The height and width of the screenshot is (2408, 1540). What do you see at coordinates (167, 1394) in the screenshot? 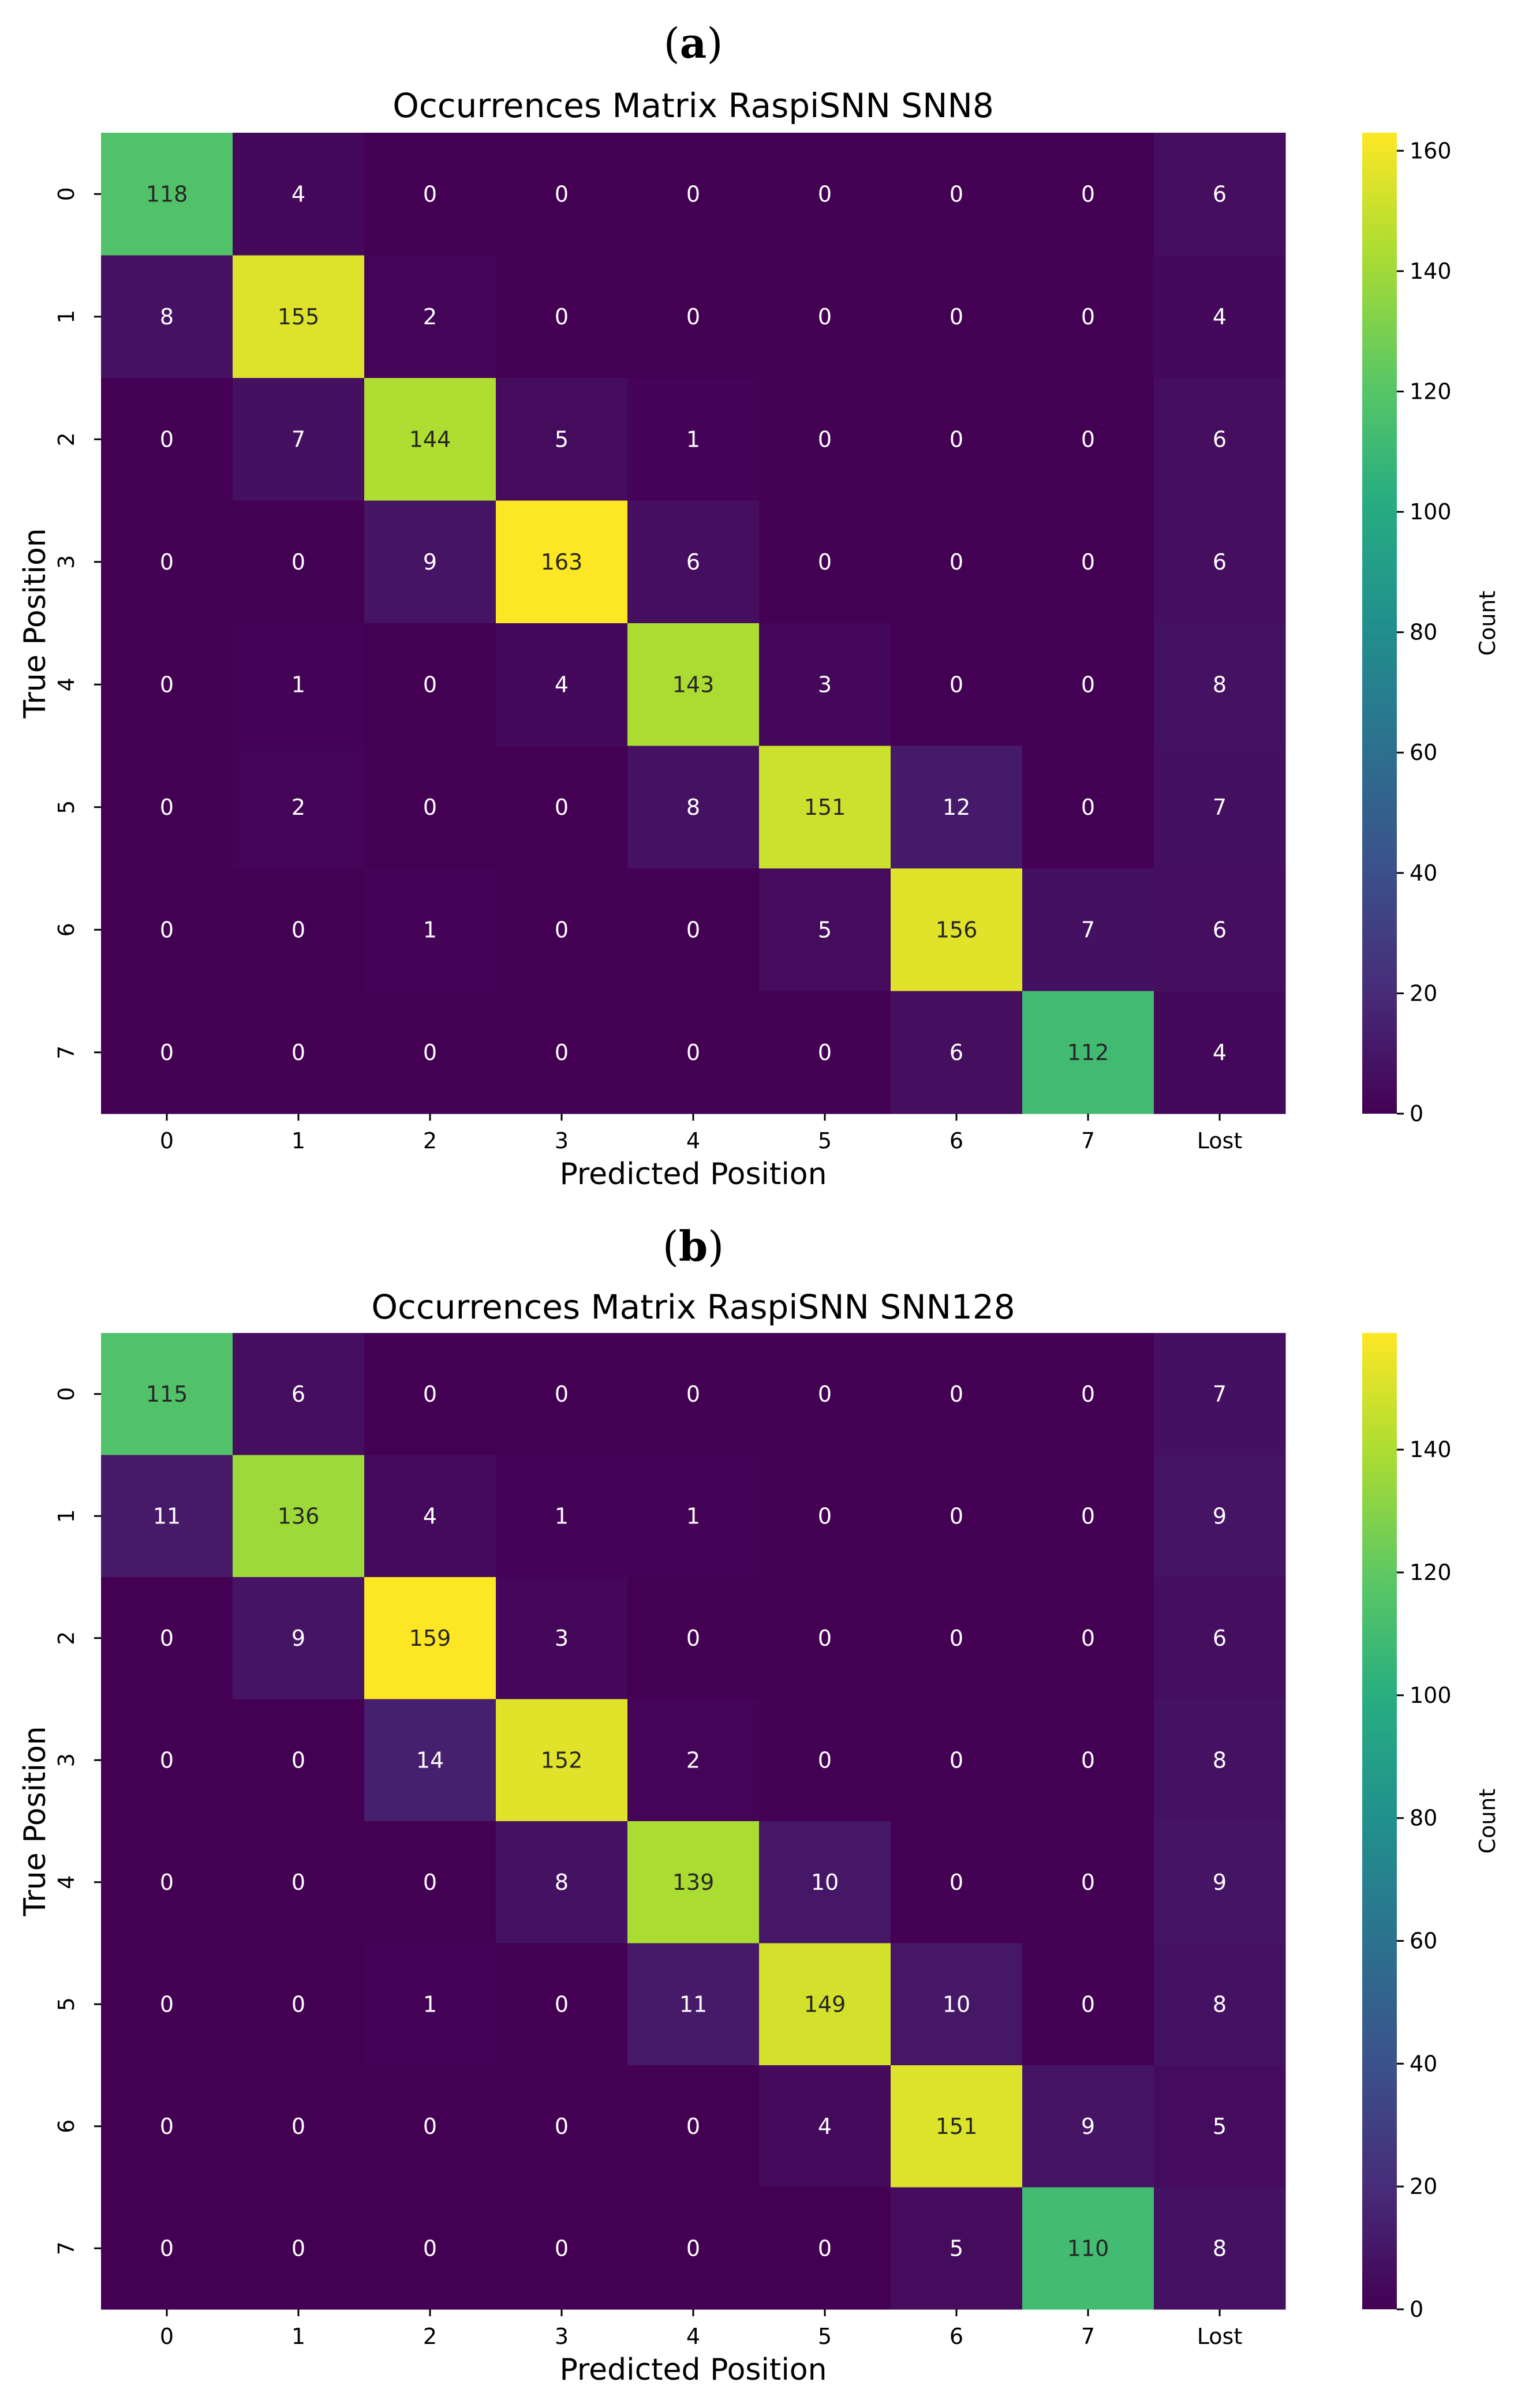
I see `cell-value-label: 115` at bounding box center [167, 1394].